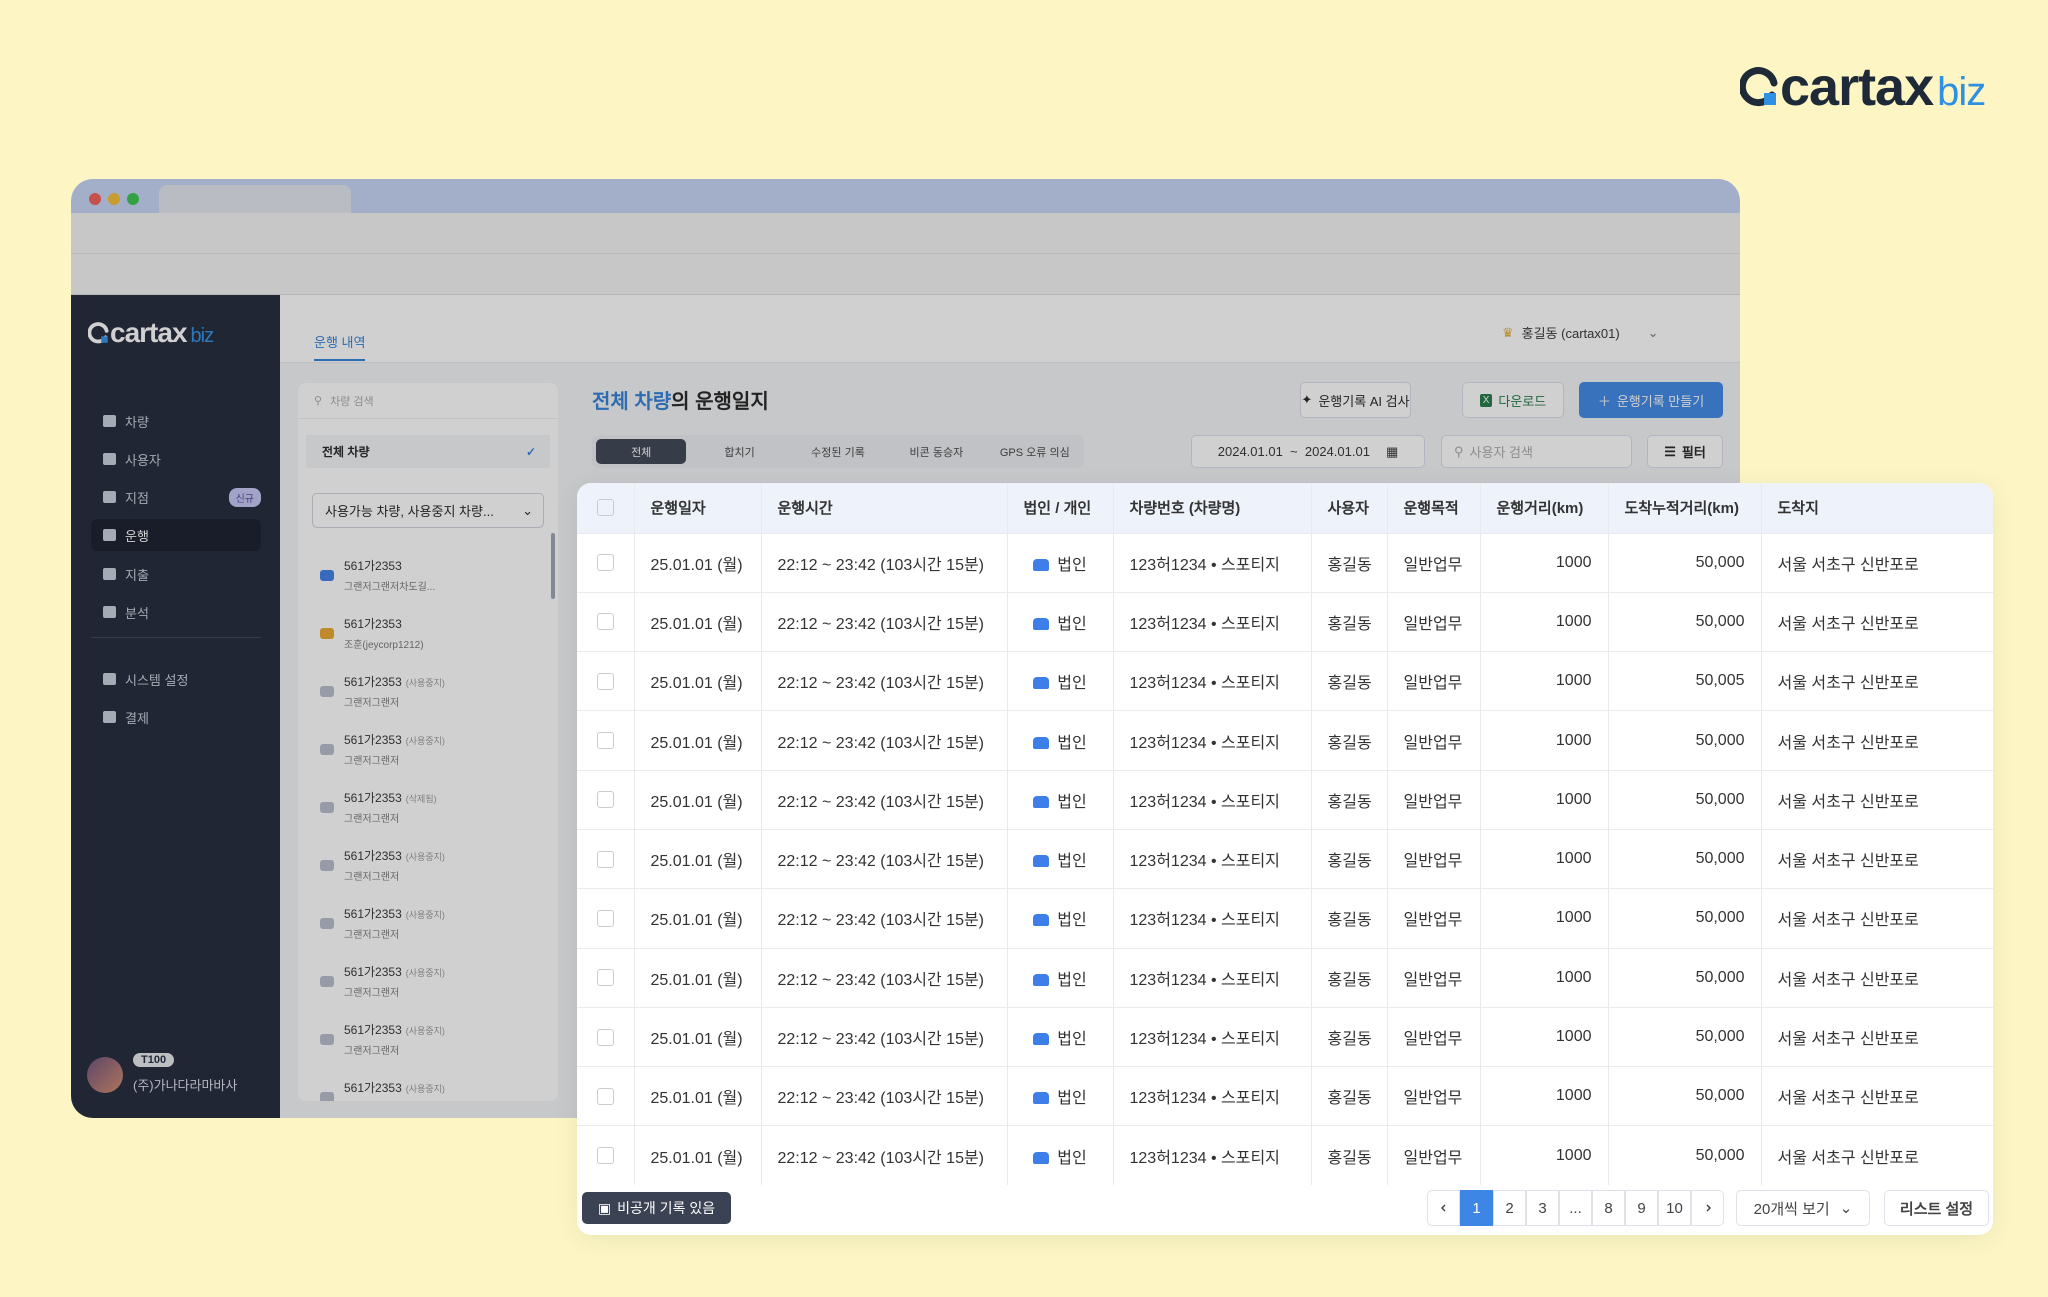  What do you see at coordinates (1072, 862) in the screenshot?
I see `cell-text: 법인` at bounding box center [1072, 862].